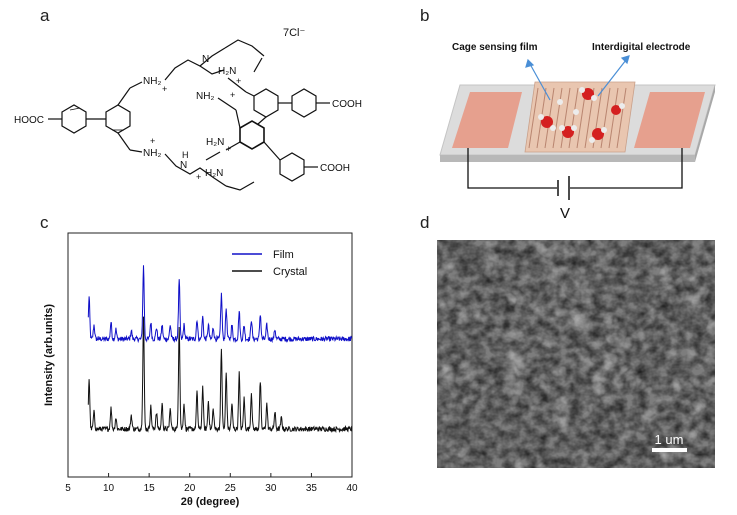  Describe the element at coordinates (109, 488) in the screenshot. I see `x-tick-label-10: 10` at that location.